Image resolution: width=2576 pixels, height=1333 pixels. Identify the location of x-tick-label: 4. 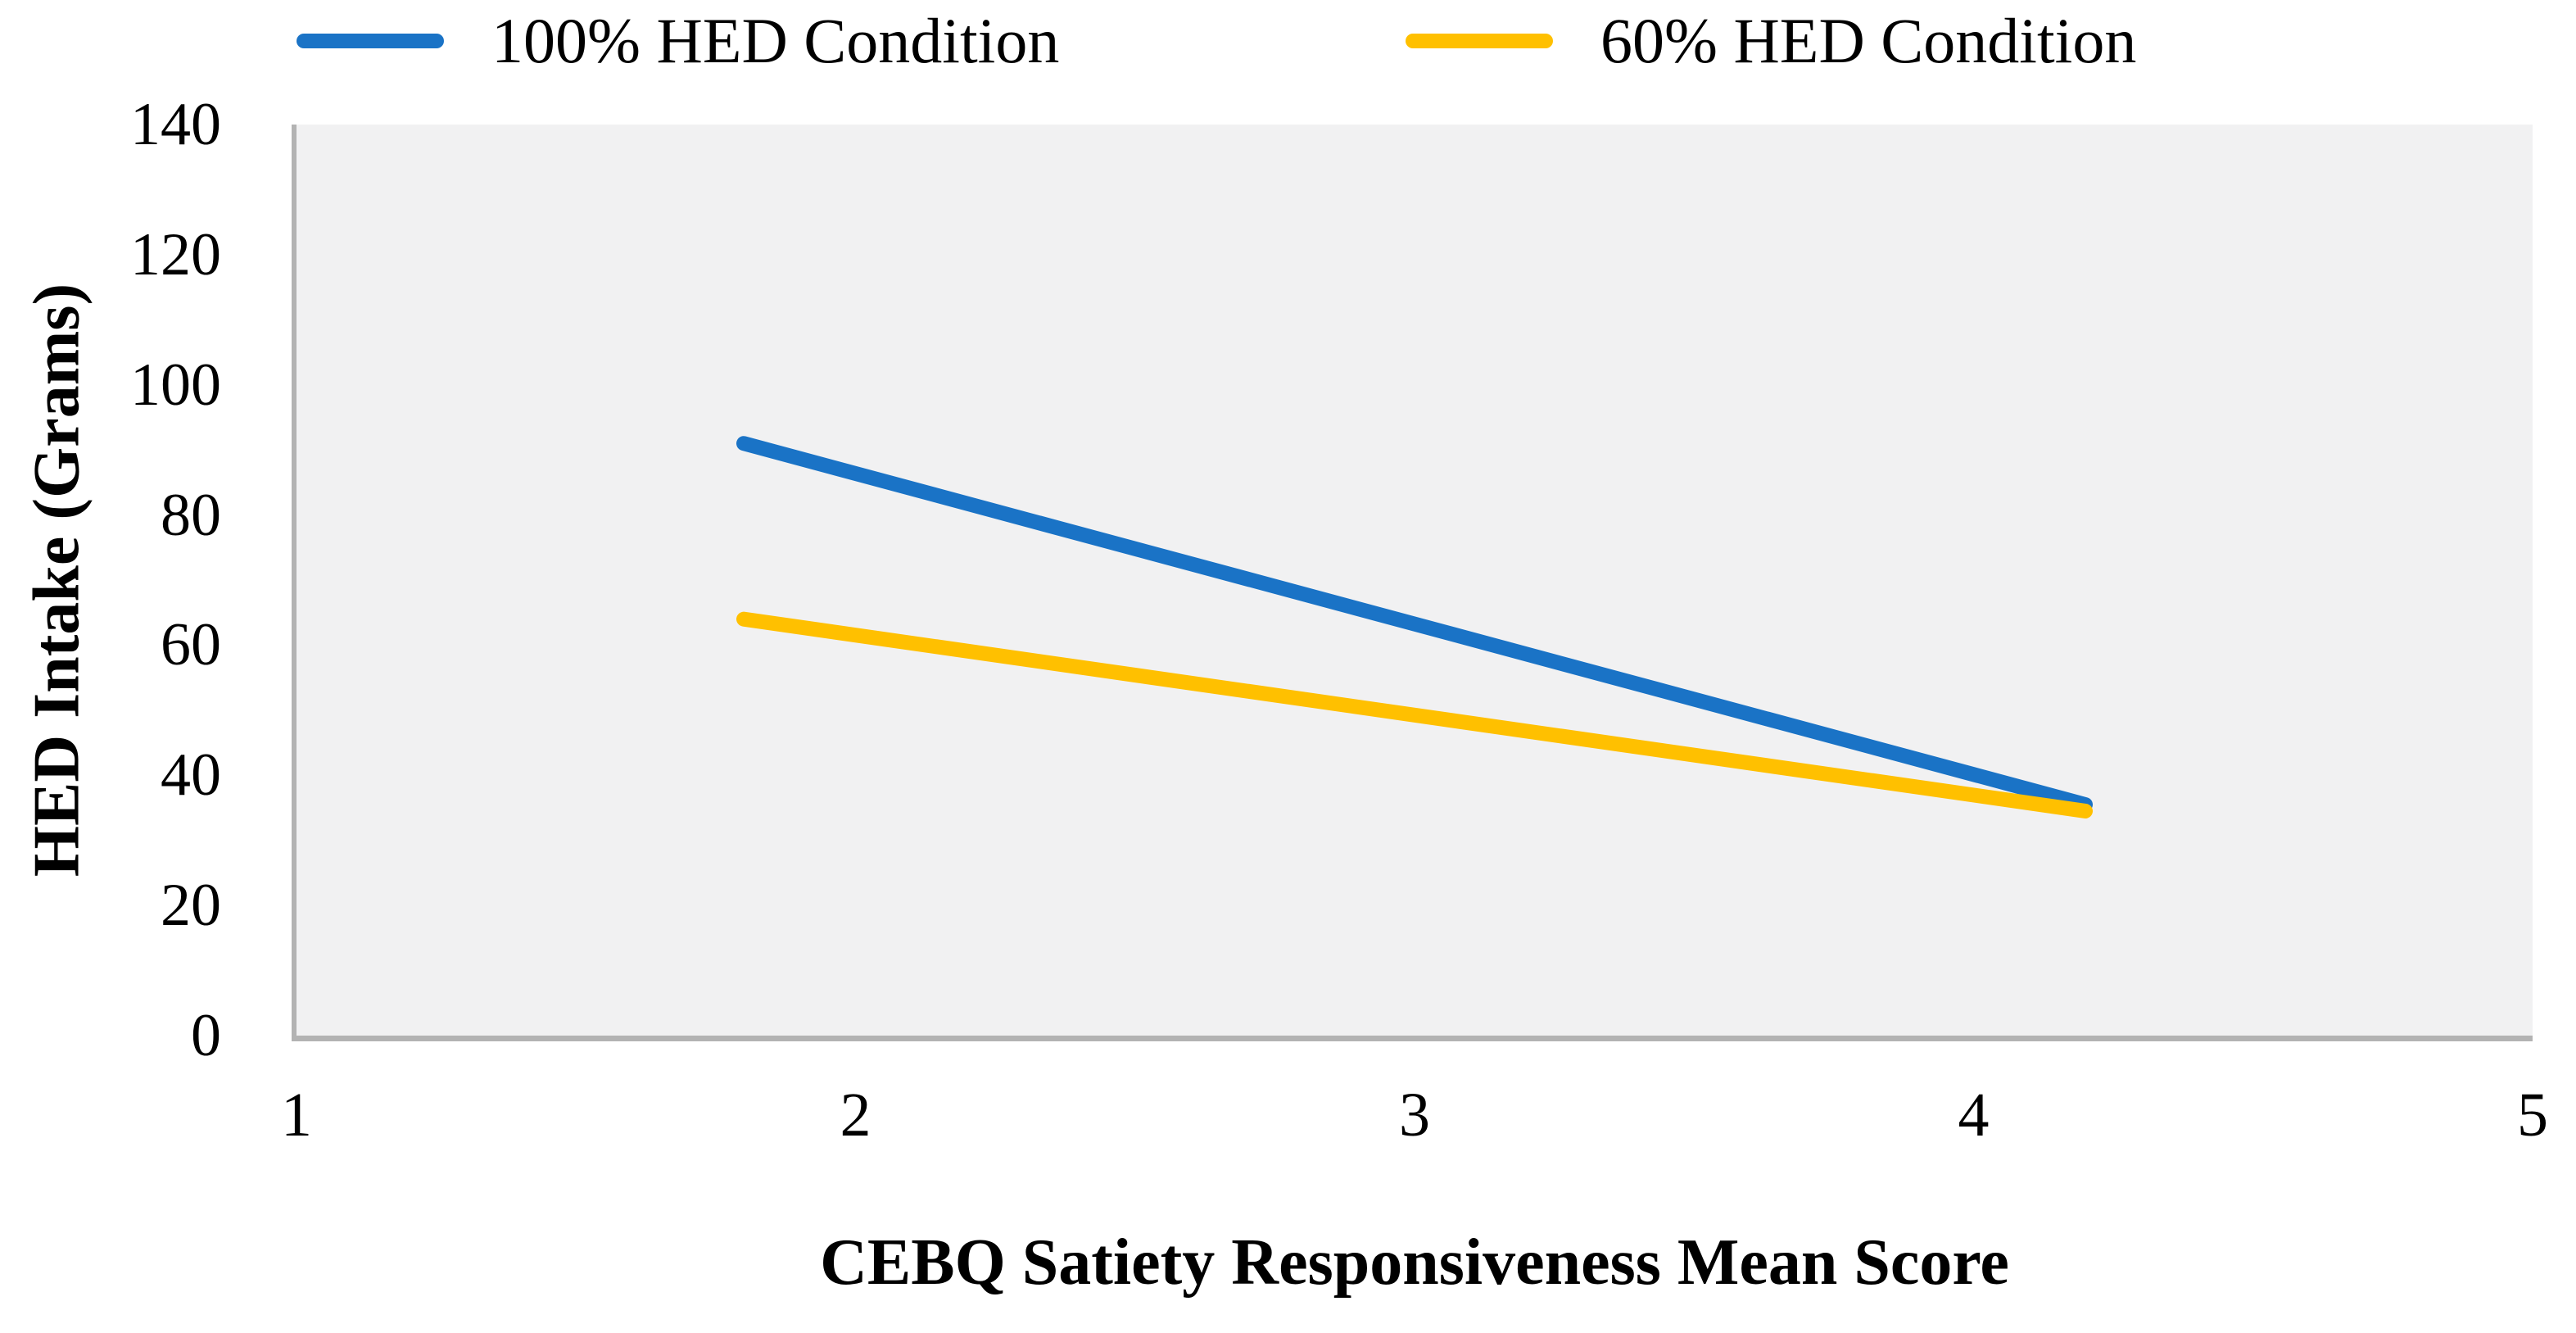
(1974, 1115).